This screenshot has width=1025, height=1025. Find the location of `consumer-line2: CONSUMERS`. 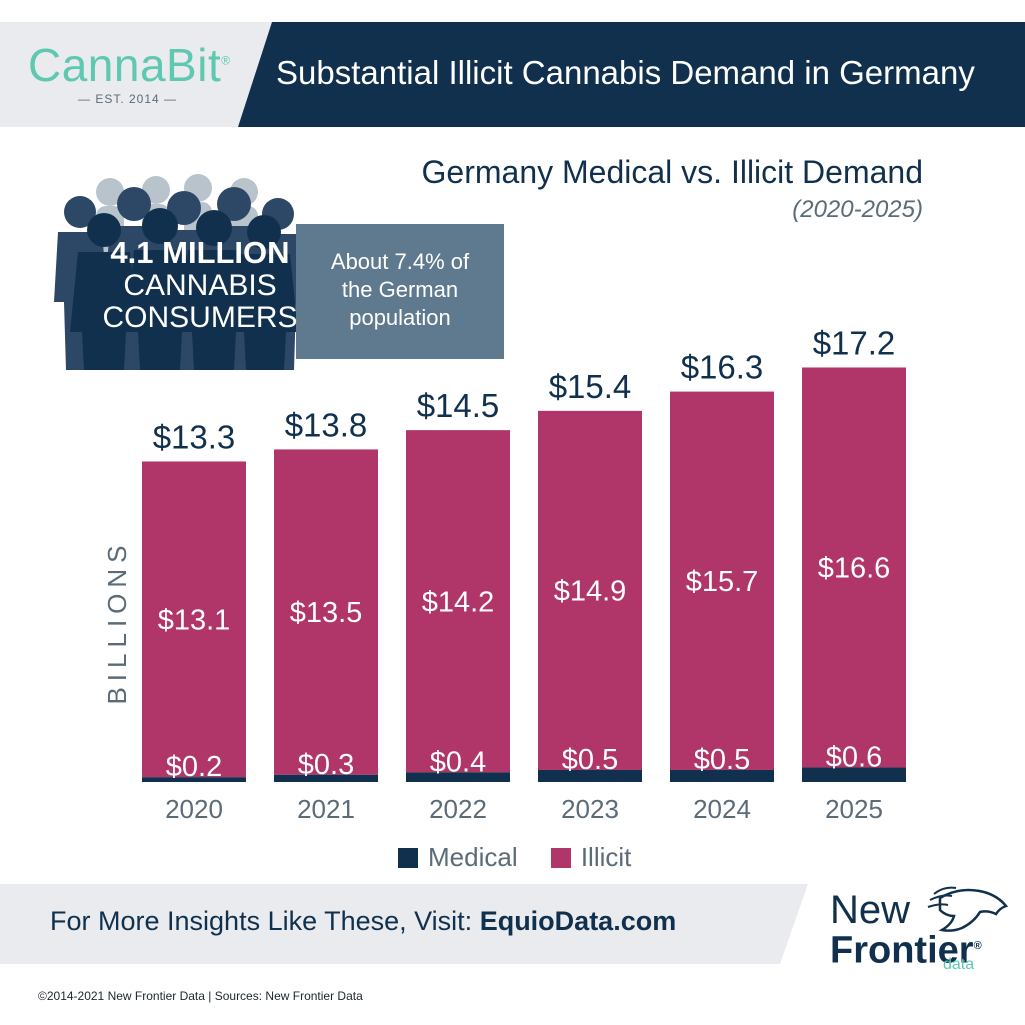

consumer-line2: CONSUMERS is located at coordinates (200, 317).